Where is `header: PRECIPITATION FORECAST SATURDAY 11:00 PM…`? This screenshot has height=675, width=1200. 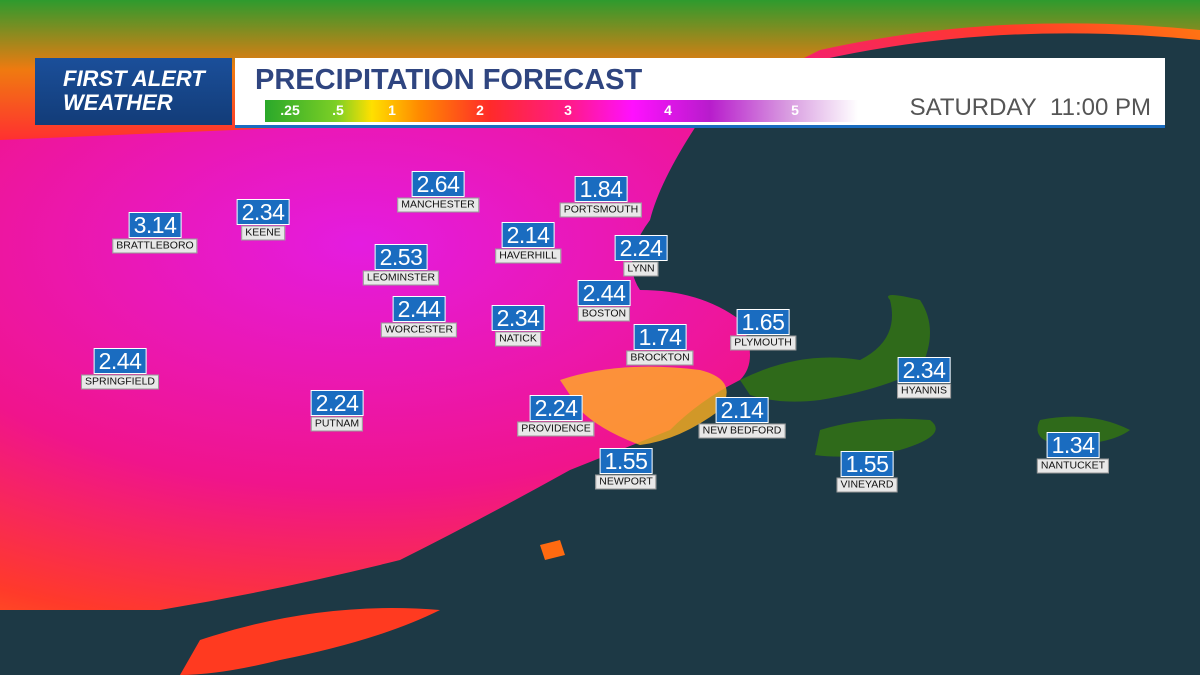 header: PRECIPITATION FORECAST SATURDAY 11:00 PM… is located at coordinates (700, 93).